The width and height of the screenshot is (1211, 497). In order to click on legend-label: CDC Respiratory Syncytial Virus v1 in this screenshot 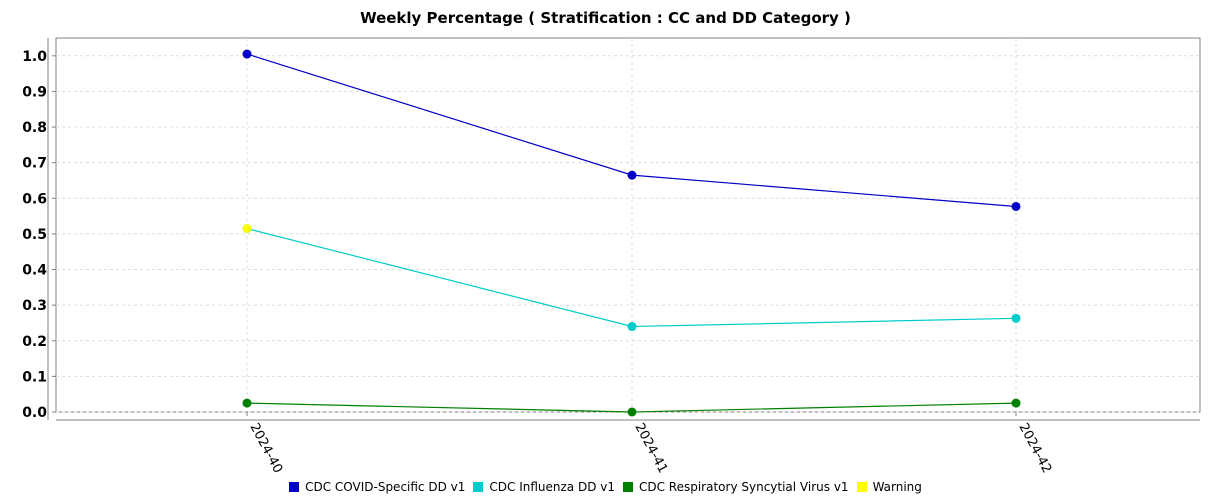, I will do `click(743, 487)`.